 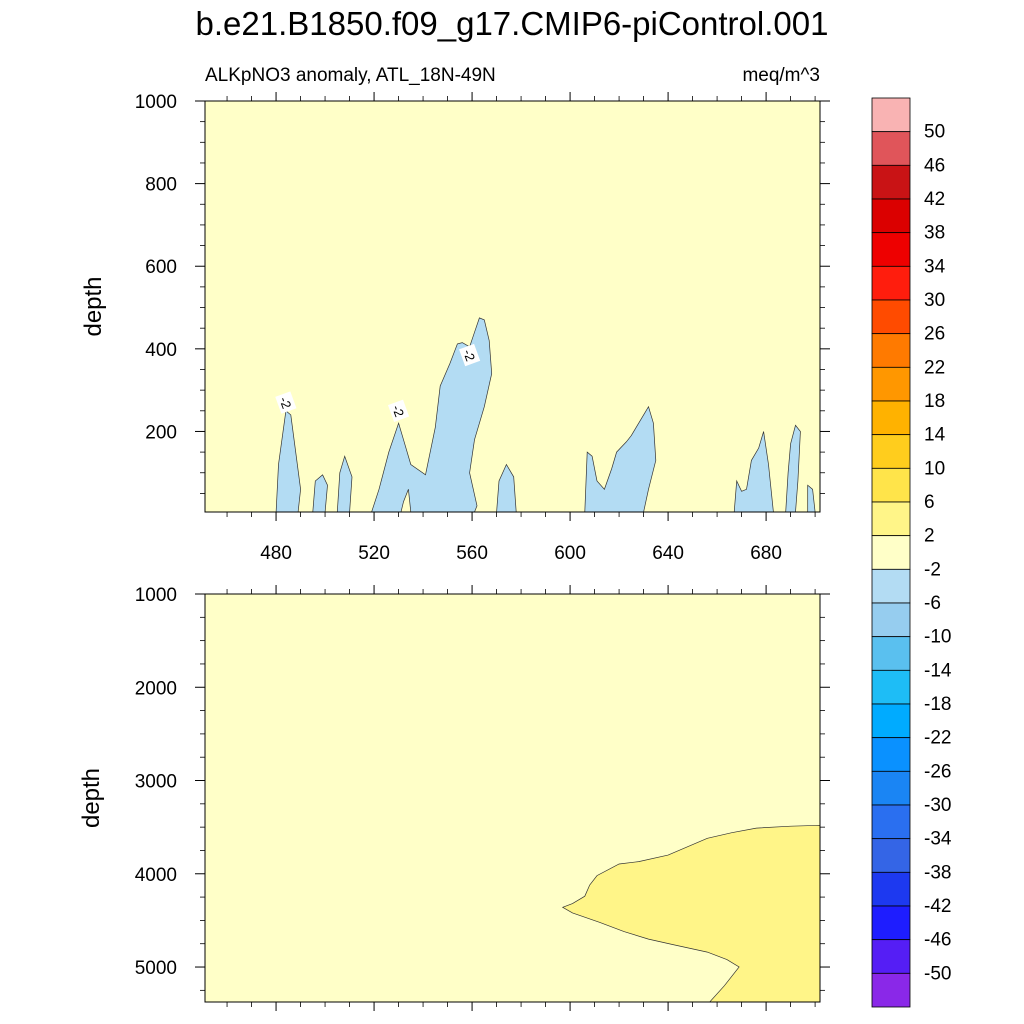 What do you see at coordinates (934, 367) in the screenshot?
I see `colorbar-label: 22` at bounding box center [934, 367].